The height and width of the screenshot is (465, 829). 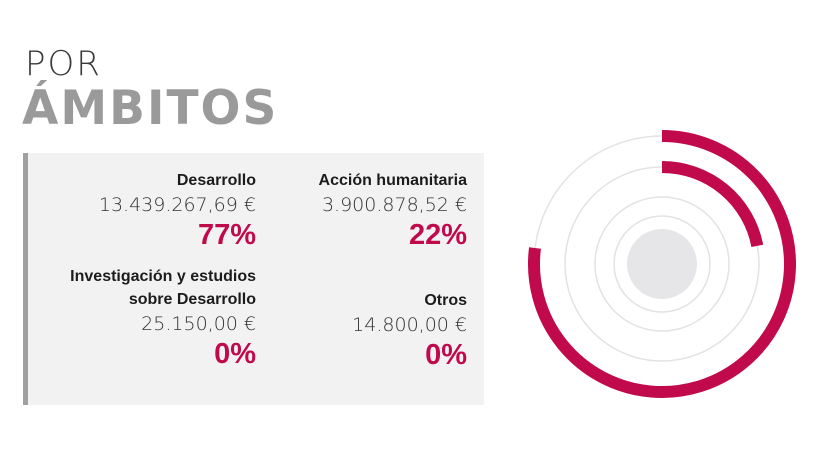 I want to click on category-accion-humanitaria: Acción humanitaria 3.900.878,52 € 22%, so click(x=357, y=210).